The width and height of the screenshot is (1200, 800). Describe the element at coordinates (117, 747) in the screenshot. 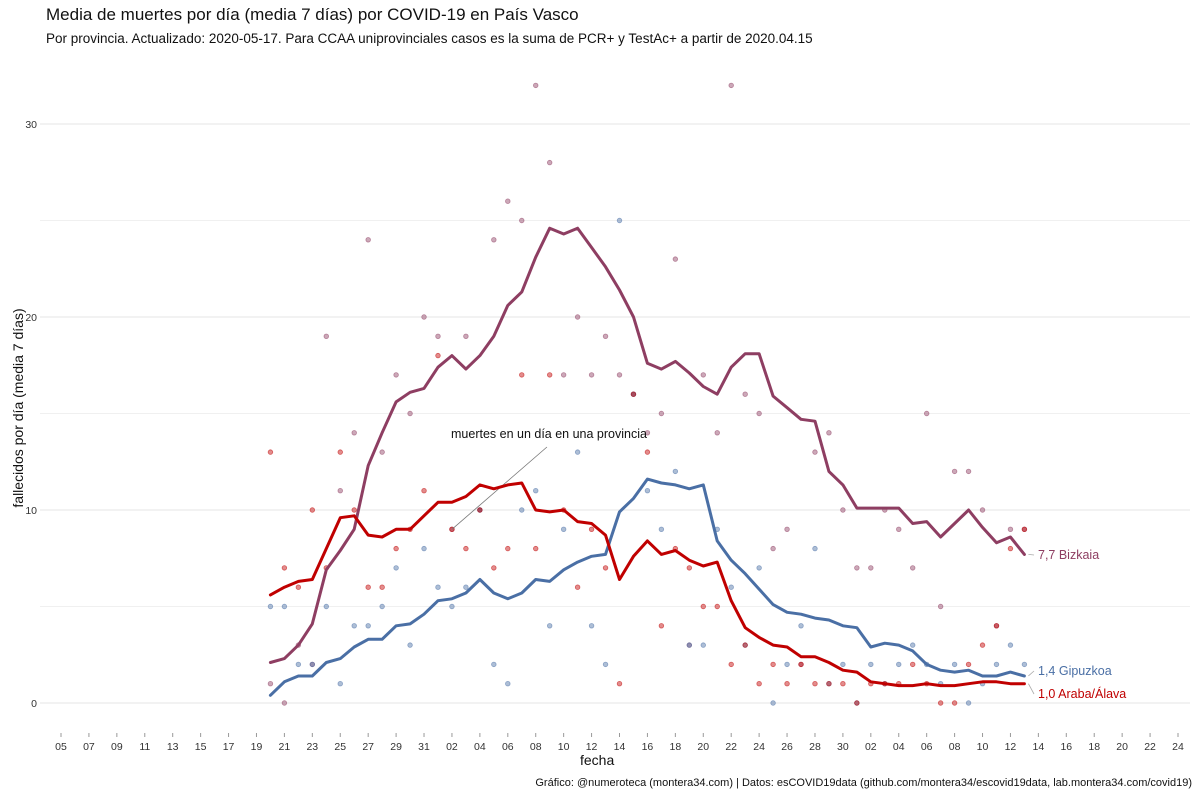

I see `x-tick-label: 09` at that location.